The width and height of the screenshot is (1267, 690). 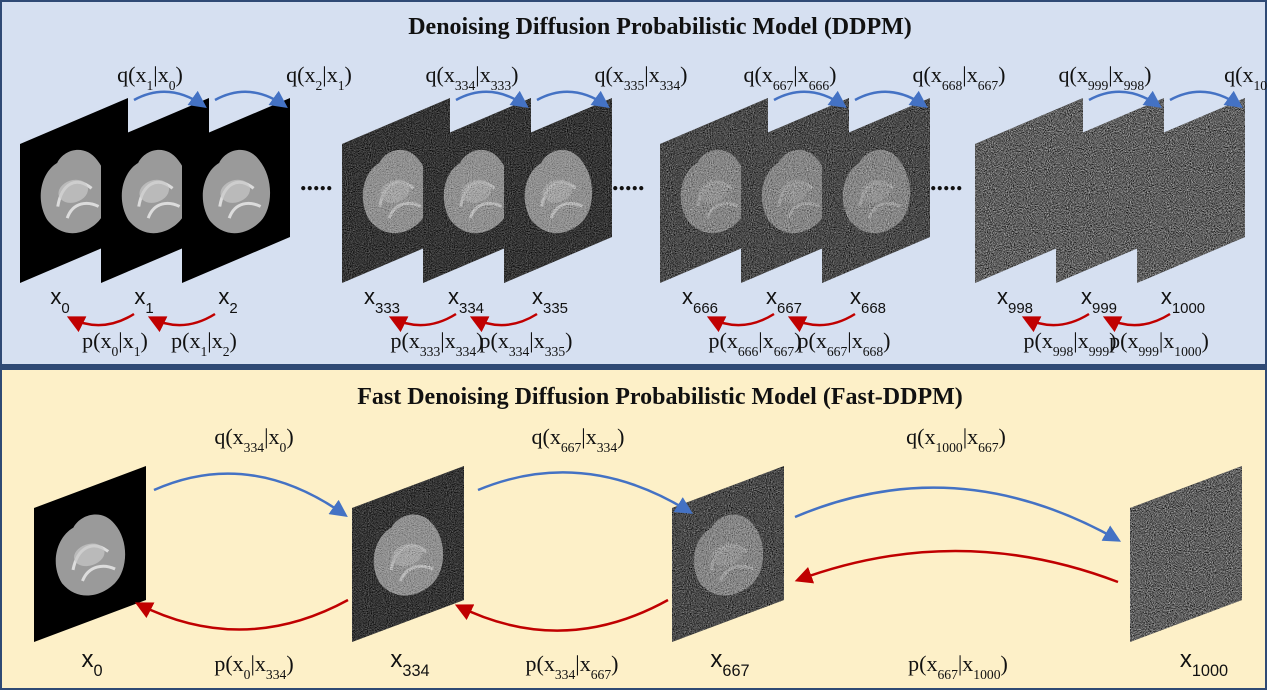 What do you see at coordinates (253, 666) in the screenshot?
I see `reverse-transition-label: p(x0|x334)` at bounding box center [253, 666].